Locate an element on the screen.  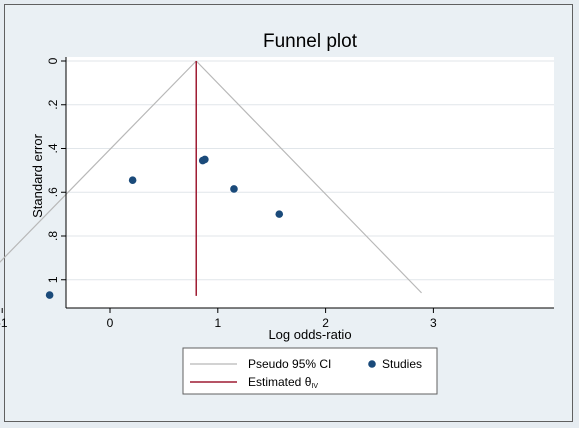
legend-studies-marker is located at coordinates (372, 364).